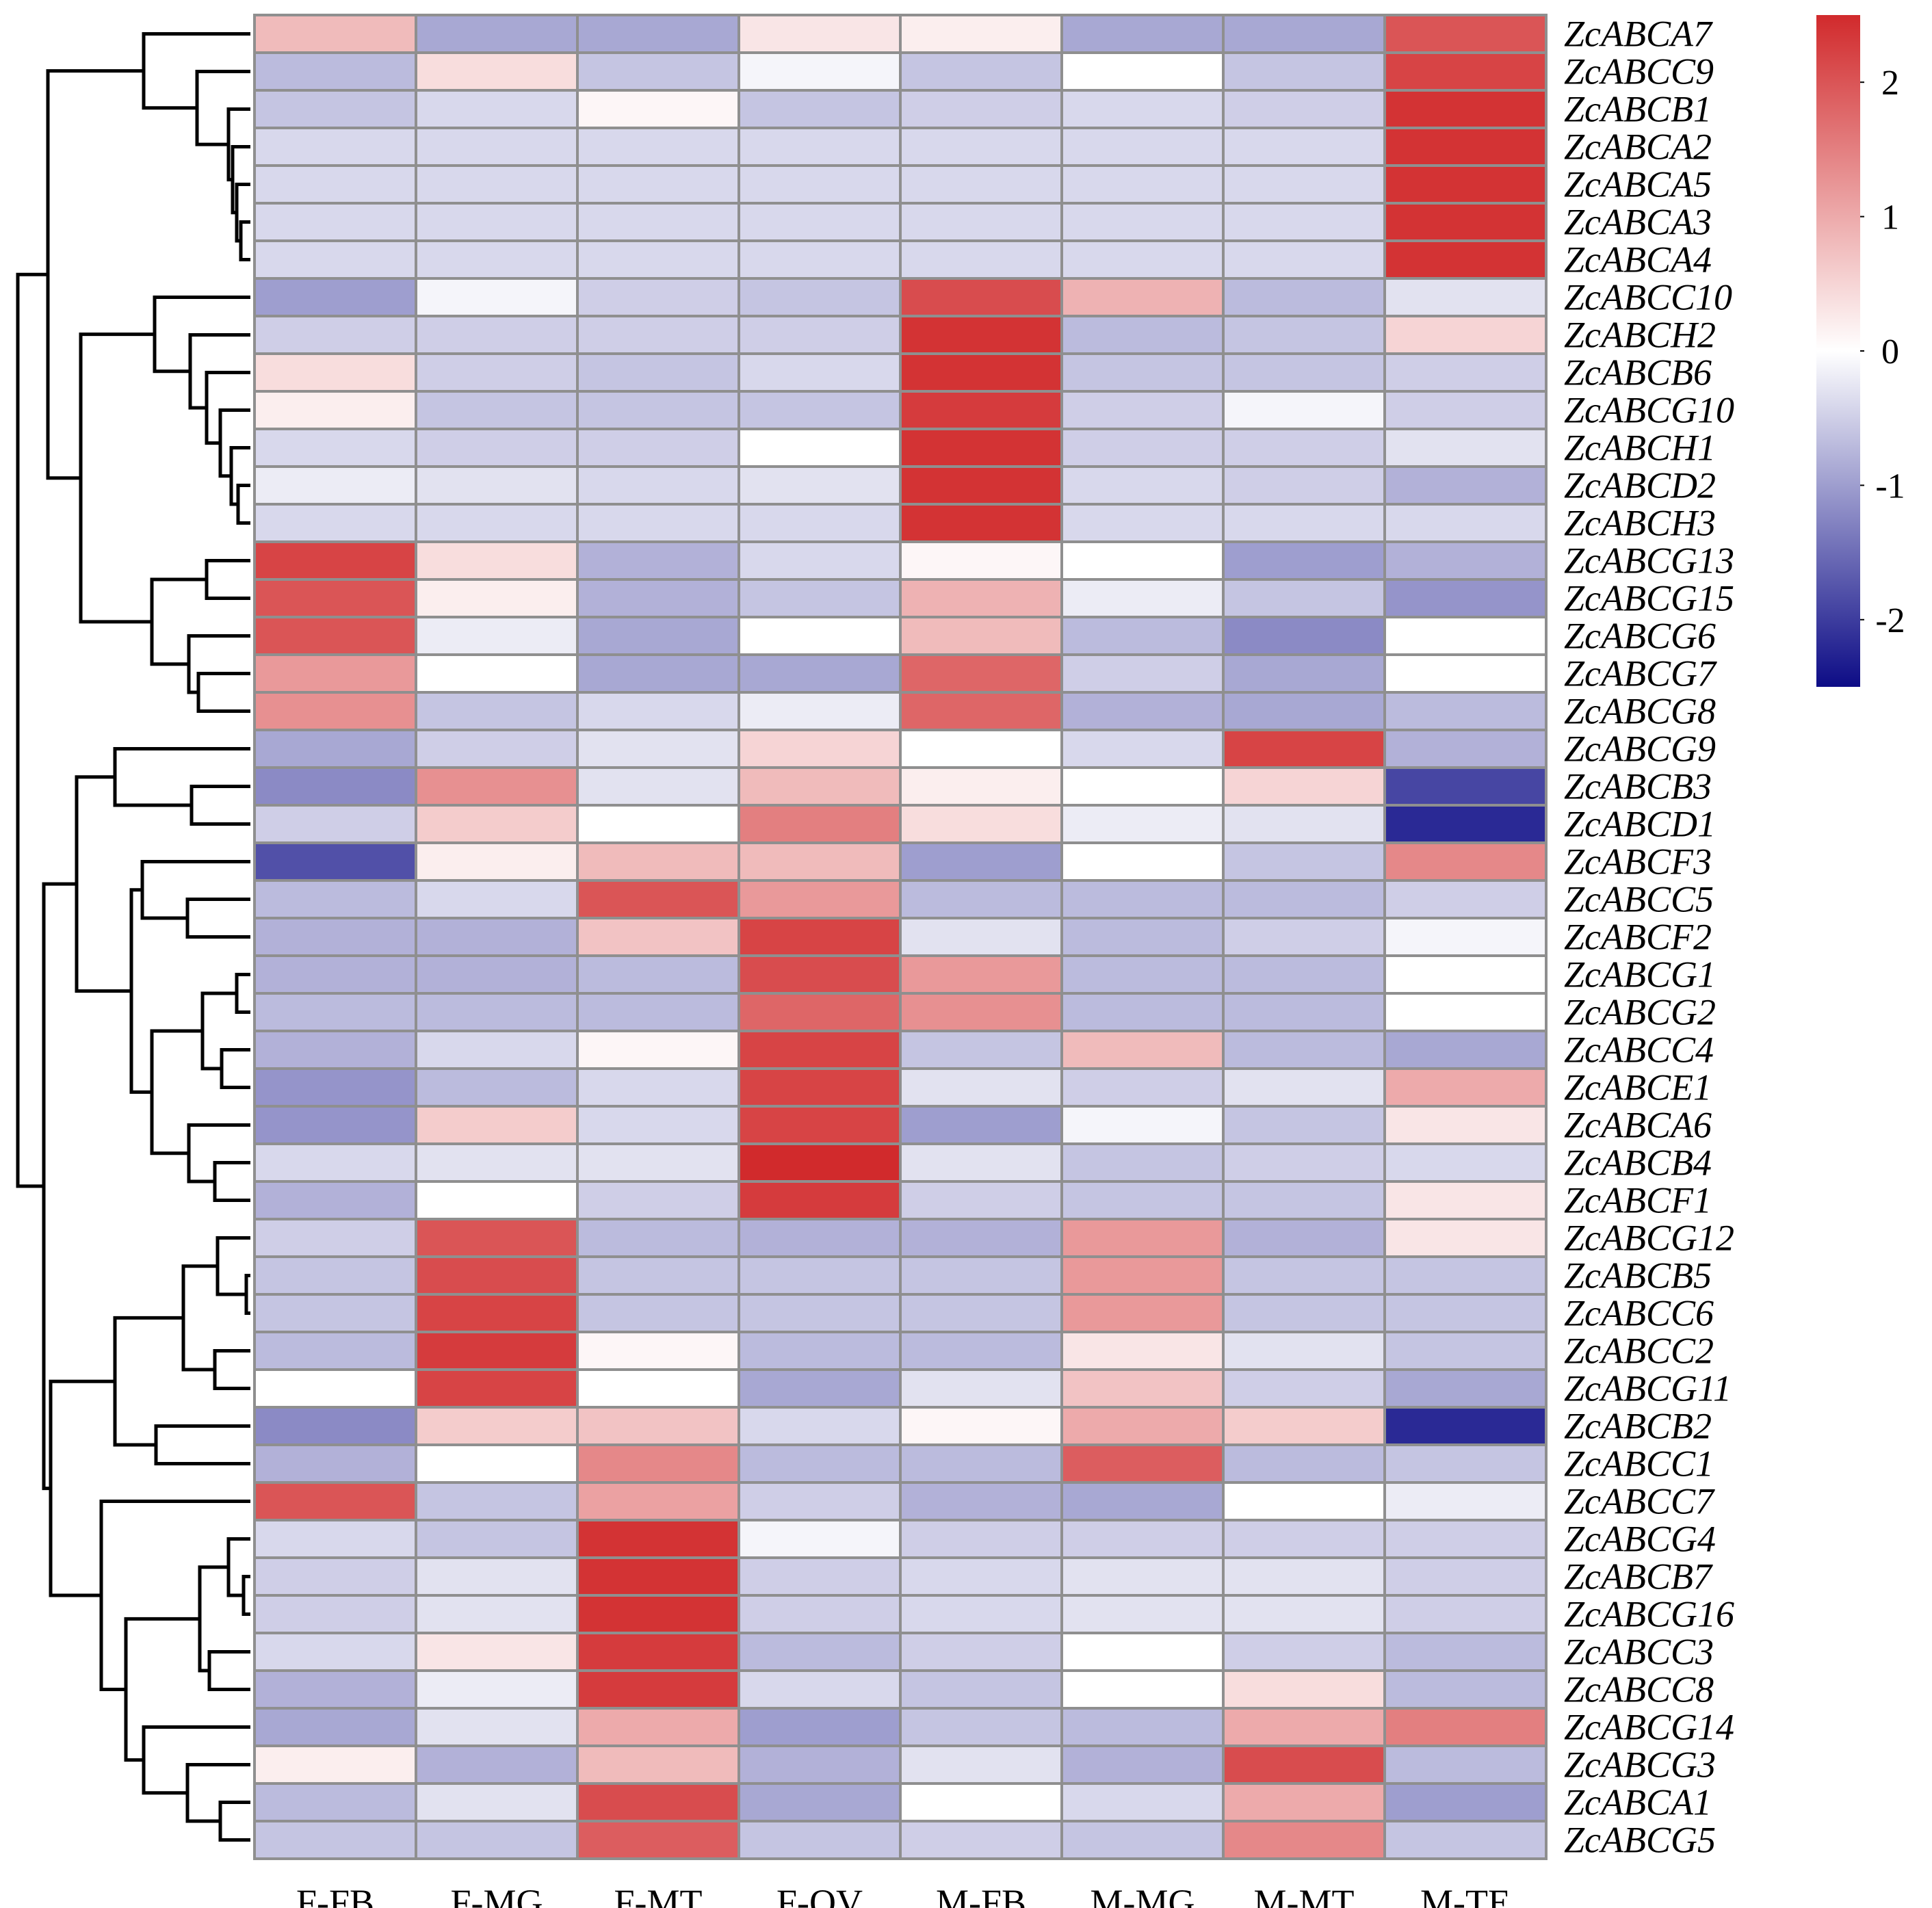  I want to click on heatmap-cell-ZcABCG10-F-FB, so click(335, 410).